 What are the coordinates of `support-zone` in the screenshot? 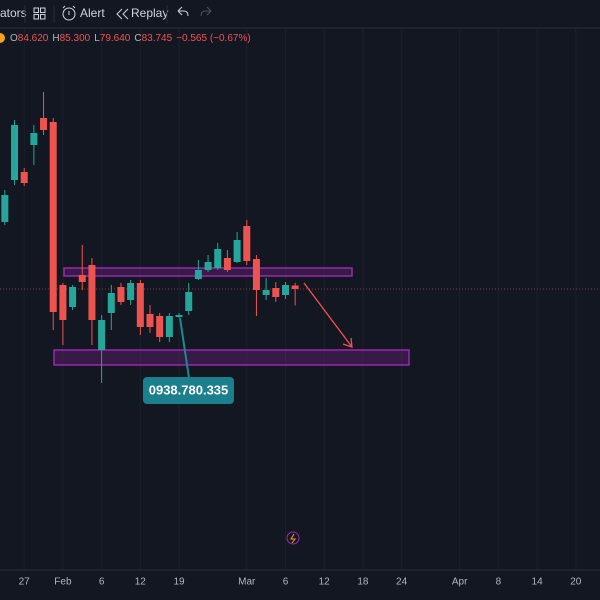 It's located at (231, 357).